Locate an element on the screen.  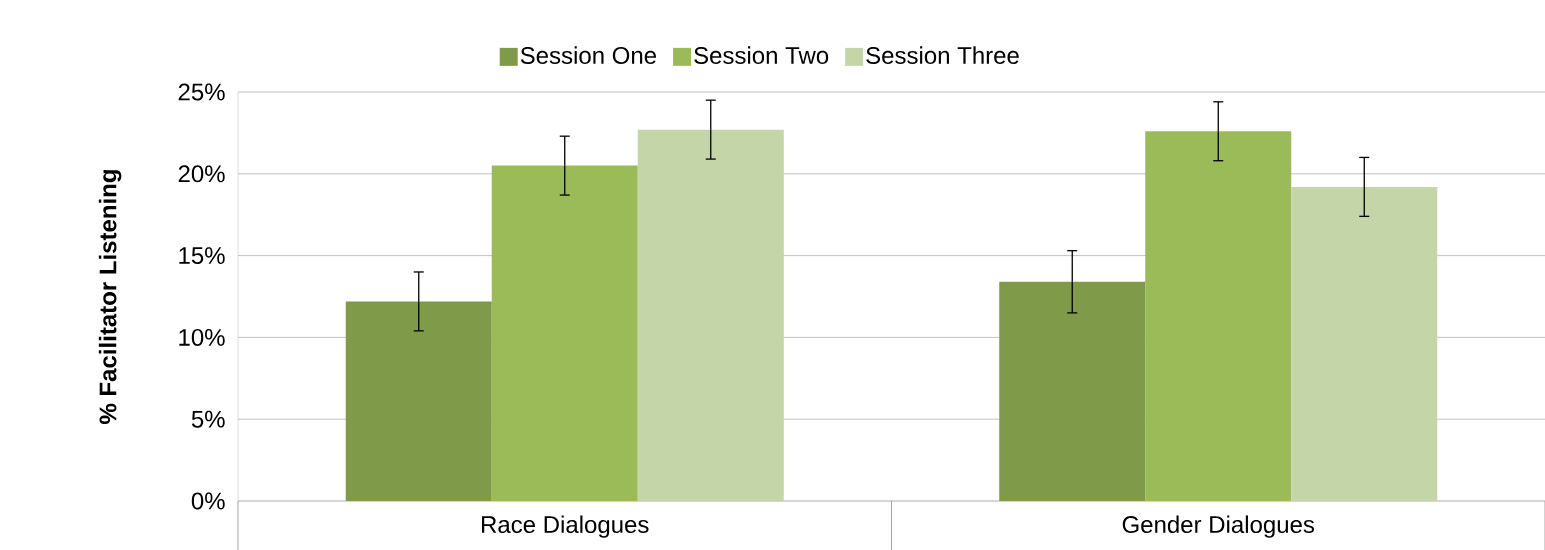
x-tick-label: Gender Dialogues is located at coordinates (1218, 526).